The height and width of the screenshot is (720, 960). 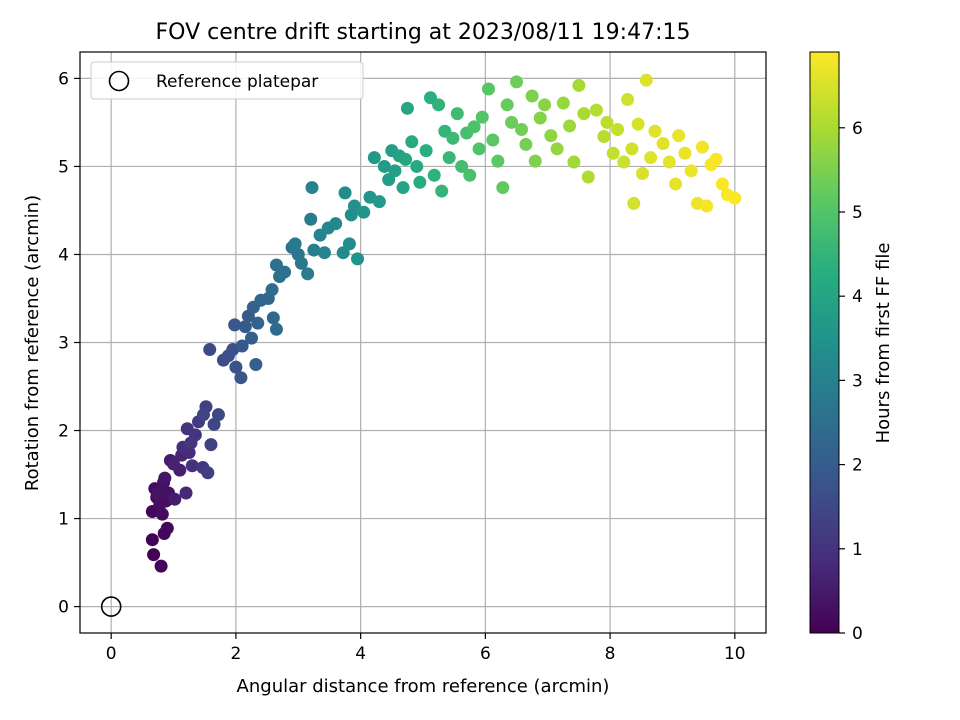 I want to click on colorbar: 0 1 2 3 4 5 6 Hours from first FF file, so click(x=851, y=347).